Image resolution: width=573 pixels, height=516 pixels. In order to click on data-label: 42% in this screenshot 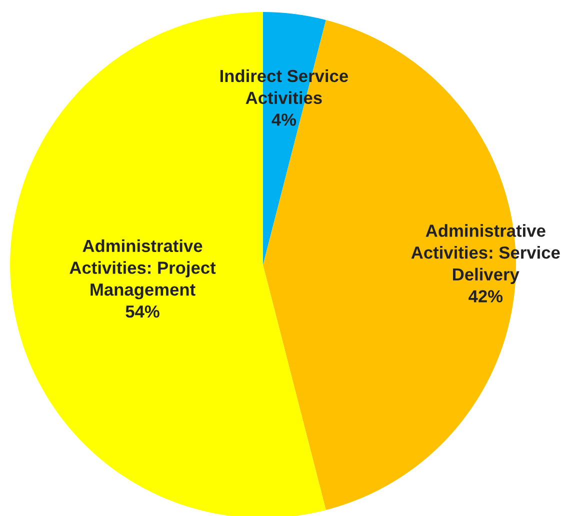, I will do `click(485, 296)`.